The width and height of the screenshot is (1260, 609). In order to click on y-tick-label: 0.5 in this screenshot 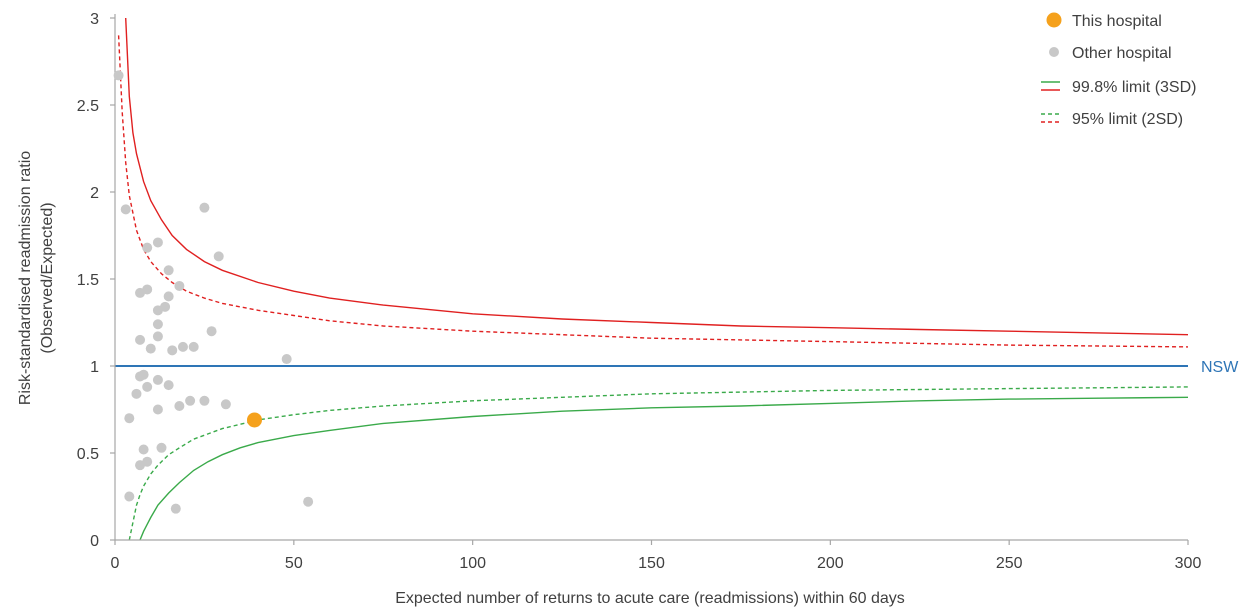, I will do `click(88, 454)`.